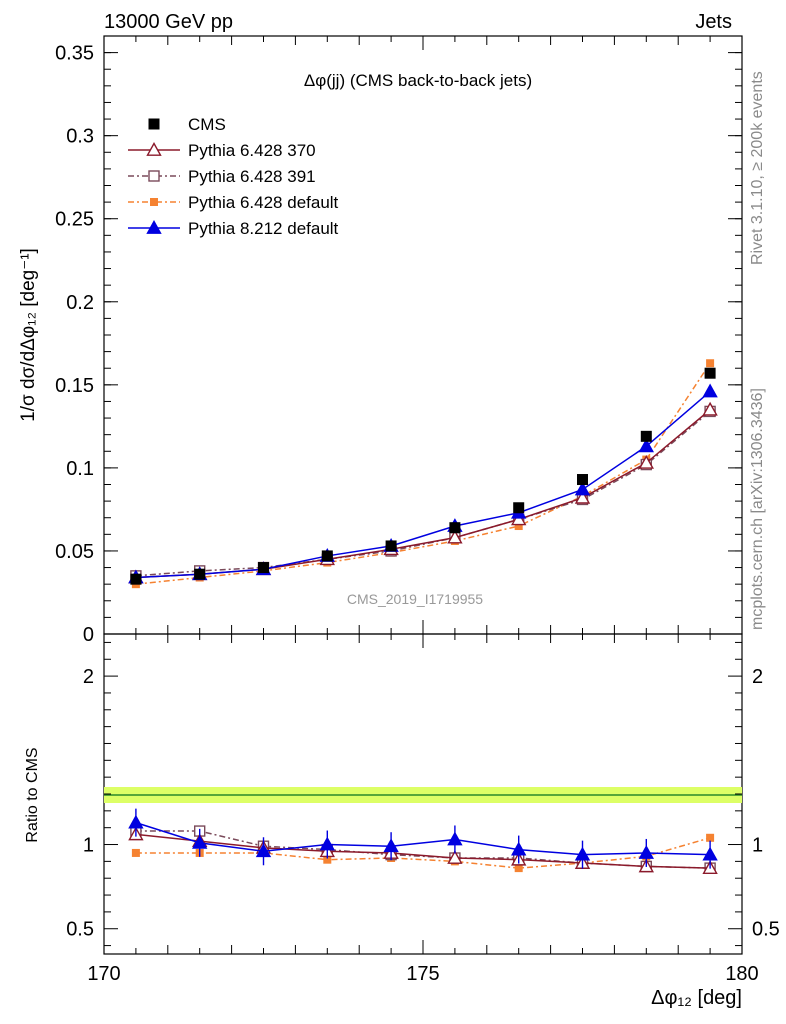 This screenshot has height=1024, width=786. What do you see at coordinates (252, 176) in the screenshot?
I see `legend-label-p391: Pythia 6.428 391` at bounding box center [252, 176].